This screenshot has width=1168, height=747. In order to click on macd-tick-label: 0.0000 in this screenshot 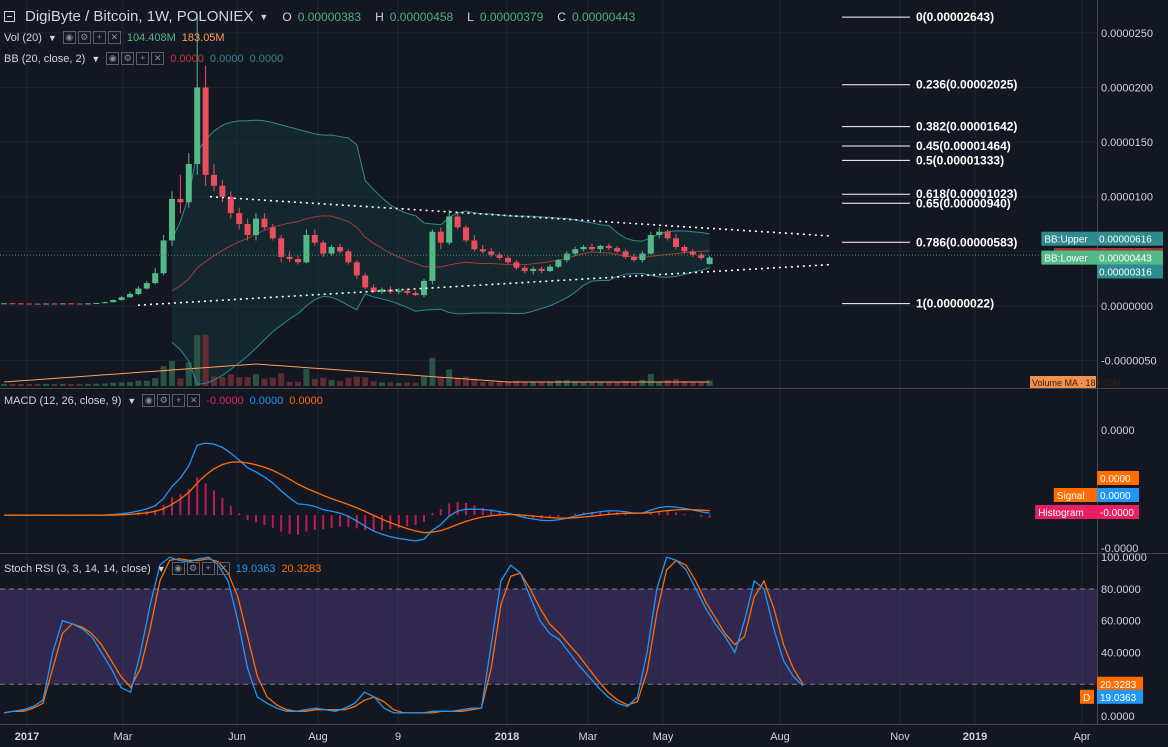, I will do `click(1118, 431)`.